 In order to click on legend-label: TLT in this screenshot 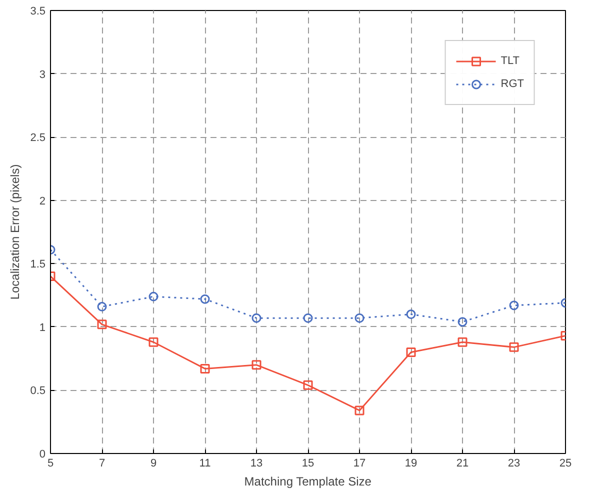, I will do `click(510, 61)`.